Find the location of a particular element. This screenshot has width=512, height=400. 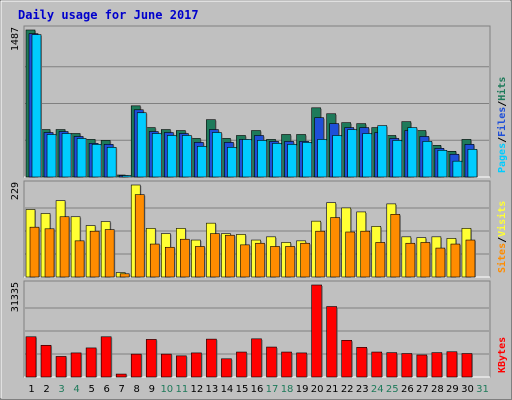

day-label-10: 10 is located at coordinates (166, 389).